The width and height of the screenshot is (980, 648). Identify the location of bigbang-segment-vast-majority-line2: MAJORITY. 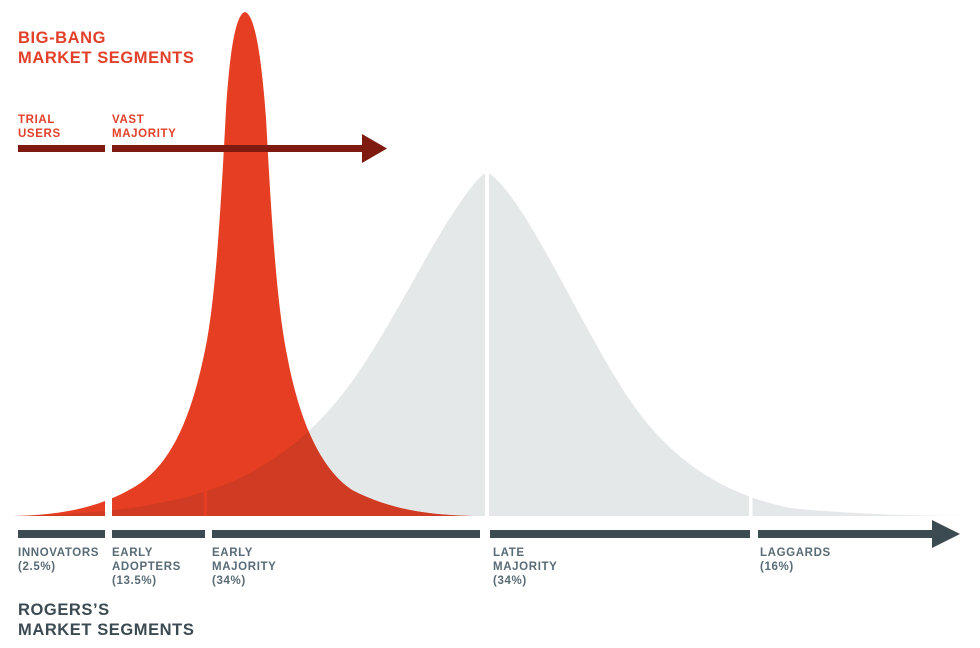
(144, 133).